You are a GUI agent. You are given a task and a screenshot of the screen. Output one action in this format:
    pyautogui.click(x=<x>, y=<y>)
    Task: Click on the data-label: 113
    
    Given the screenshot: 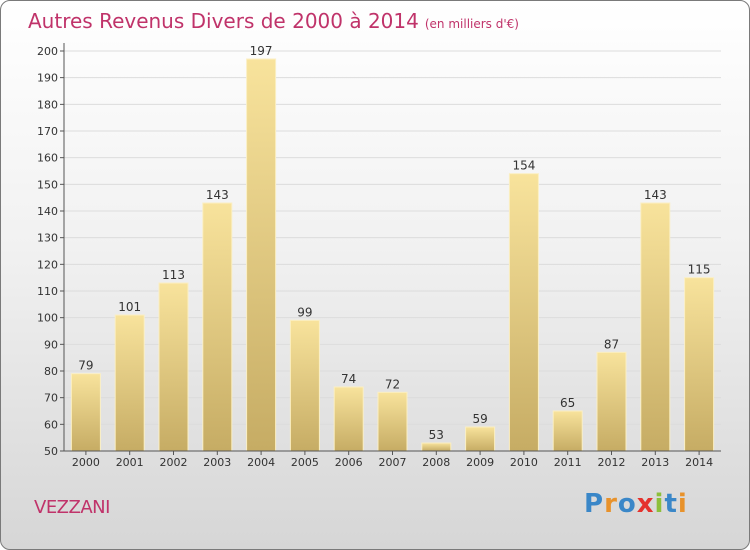 What is the action you would take?
    pyautogui.click(x=173, y=275)
    